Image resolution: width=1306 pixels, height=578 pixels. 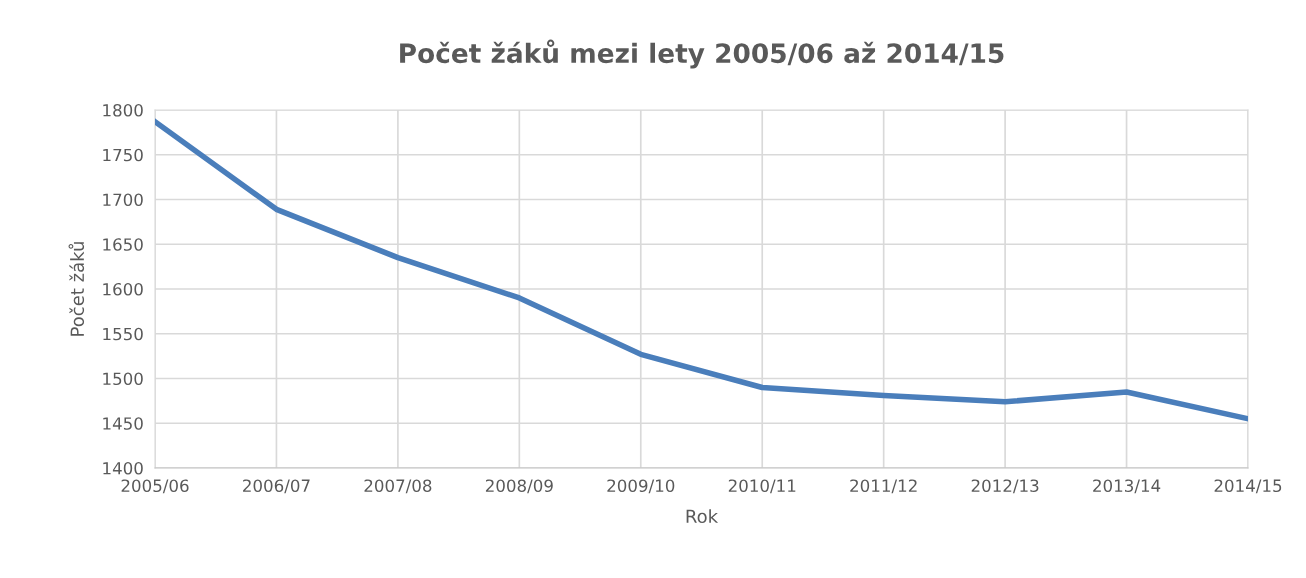 I want to click on x-tick-label: 2009/10, so click(x=641, y=486).